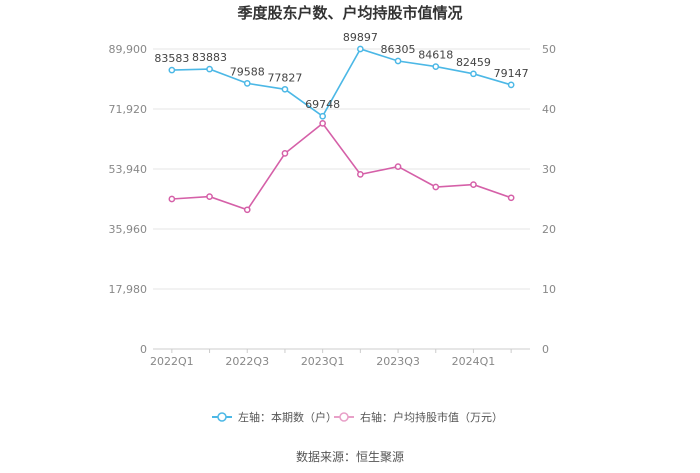 Image resolution: width=700 pixels, height=473 pixels. Describe the element at coordinates (247, 71) in the screenshot. I see `data-label: 79588` at that location.